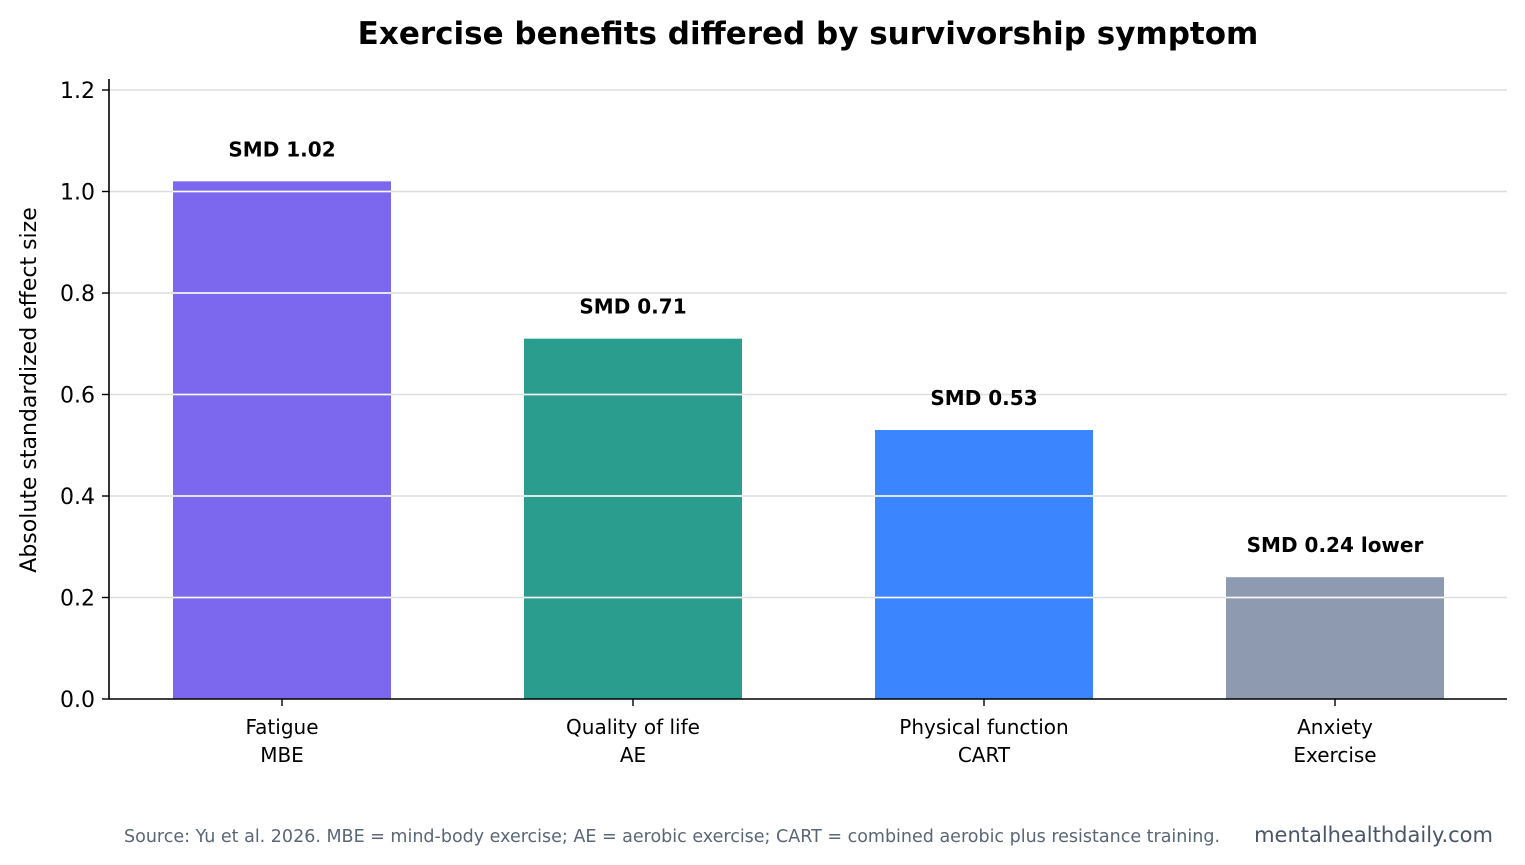  I want to click on y-axis-ticks: 0.0 0.2 0.4 0.6 0.8 1.0 1.2, so click(84, 396).